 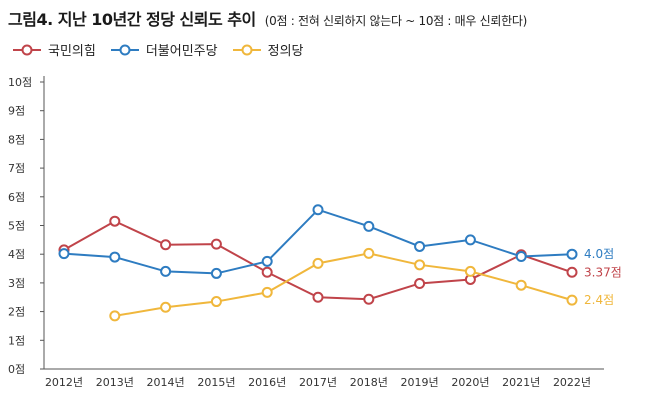 I want to click on x-tick-label: 2013년, so click(x=115, y=382).